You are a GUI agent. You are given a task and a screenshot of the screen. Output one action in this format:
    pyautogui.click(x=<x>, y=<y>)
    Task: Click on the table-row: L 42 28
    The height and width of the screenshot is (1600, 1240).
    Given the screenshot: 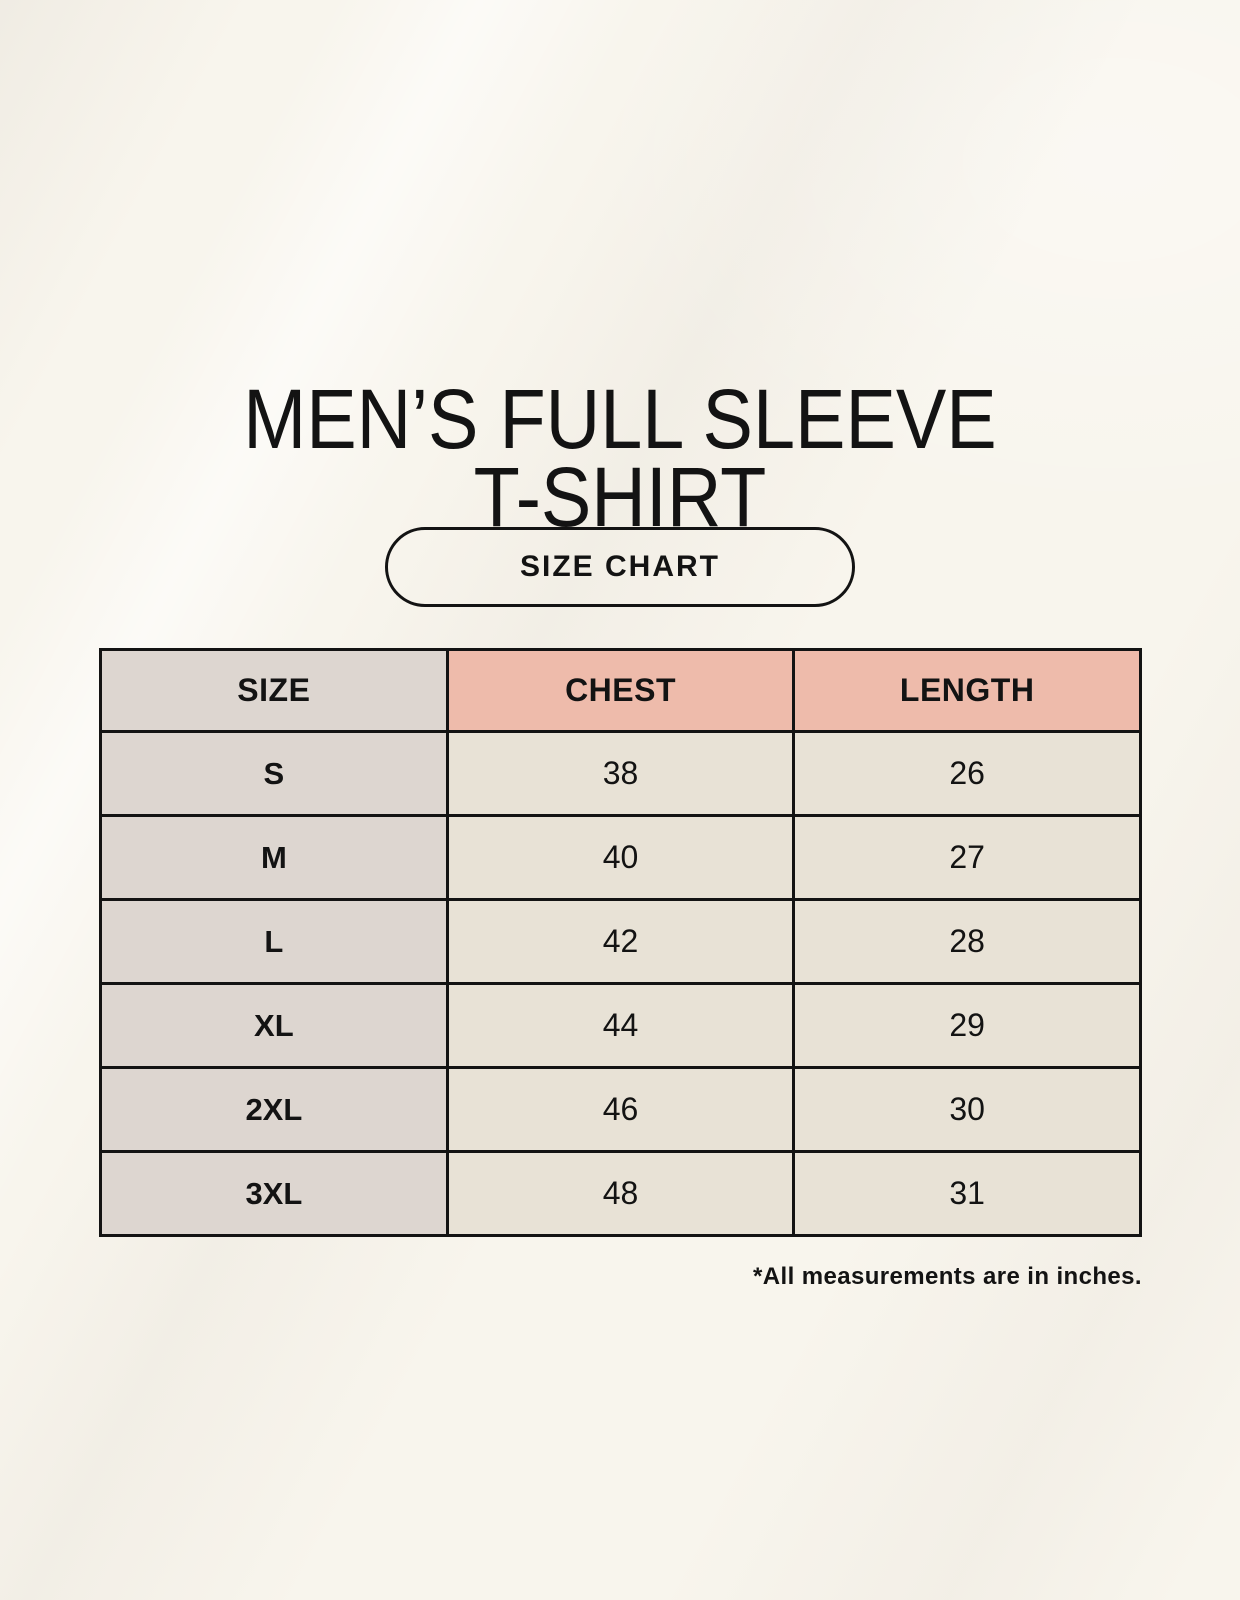 What is the action you would take?
    pyautogui.click(x=620, y=941)
    